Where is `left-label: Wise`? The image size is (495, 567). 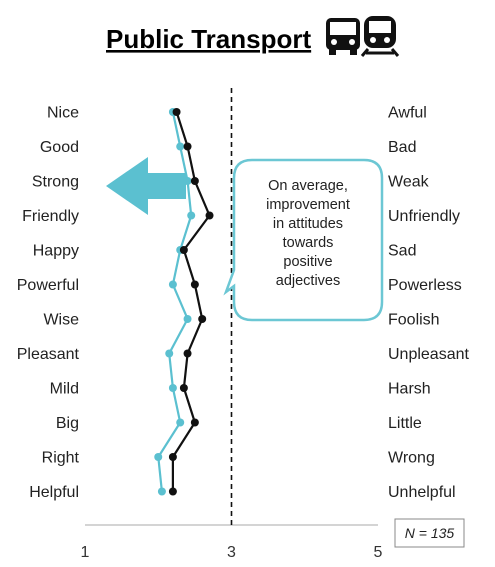
left-label: Wise is located at coordinates (61, 320).